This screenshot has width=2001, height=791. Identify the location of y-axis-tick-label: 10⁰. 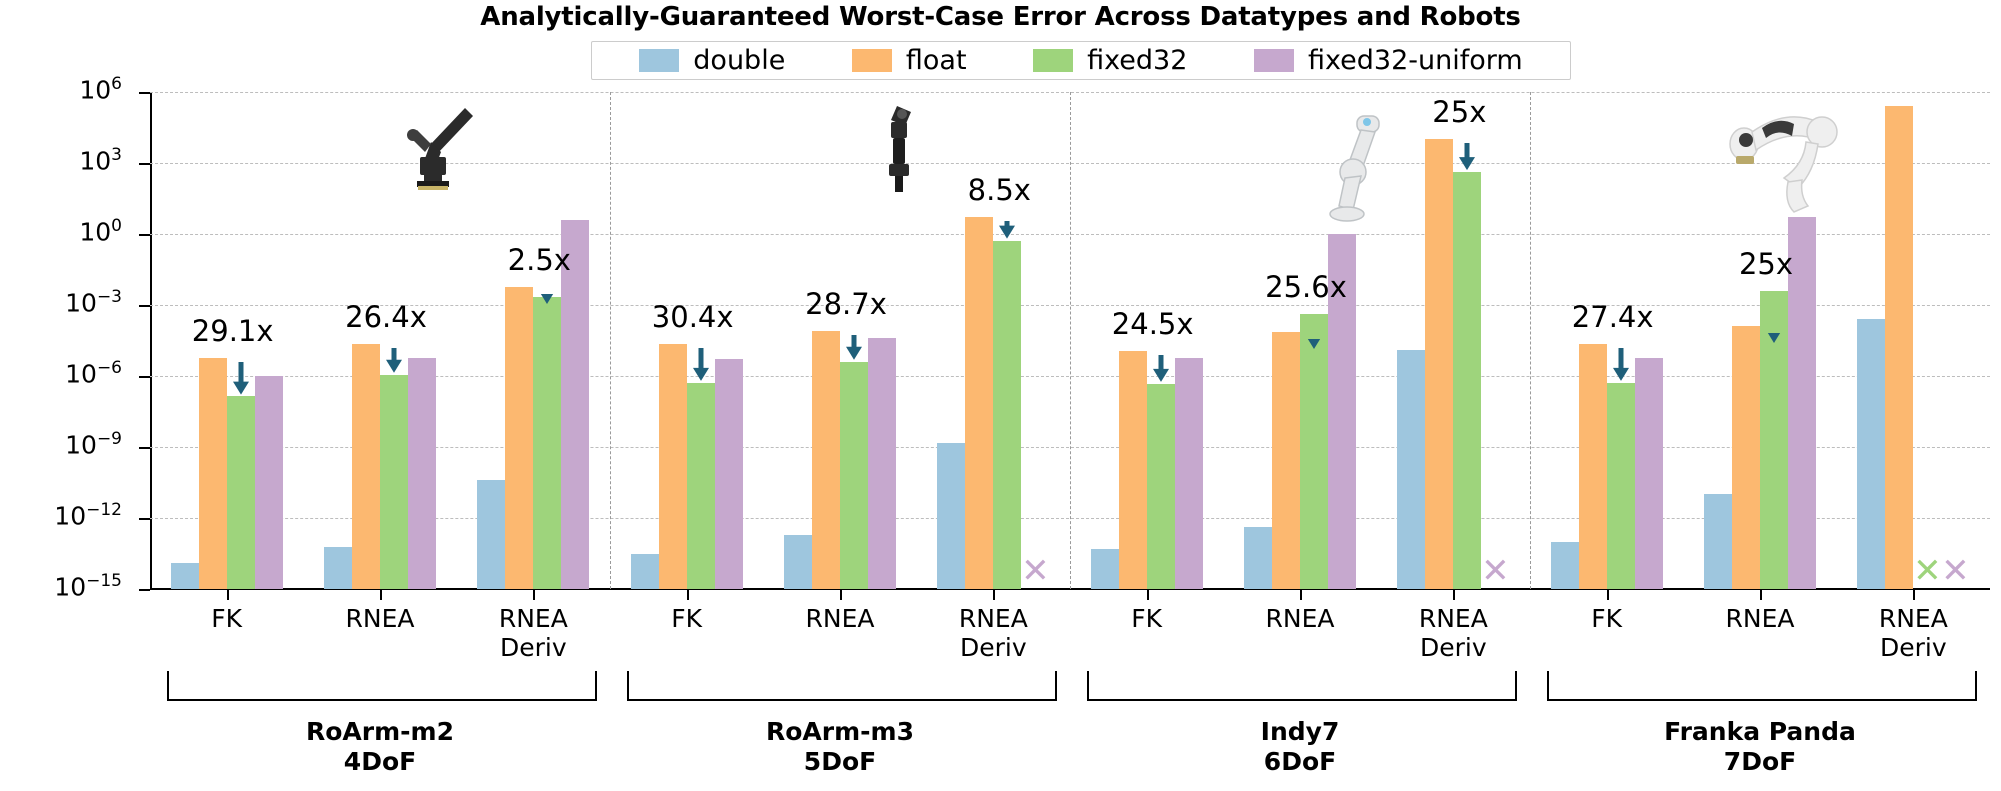
(100, 231).